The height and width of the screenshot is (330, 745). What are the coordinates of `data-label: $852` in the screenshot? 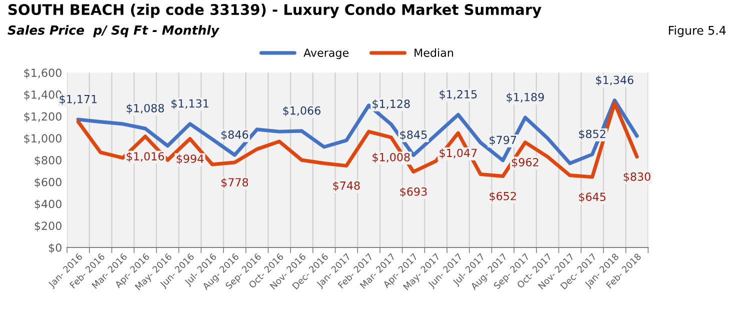 It's located at (592, 135).